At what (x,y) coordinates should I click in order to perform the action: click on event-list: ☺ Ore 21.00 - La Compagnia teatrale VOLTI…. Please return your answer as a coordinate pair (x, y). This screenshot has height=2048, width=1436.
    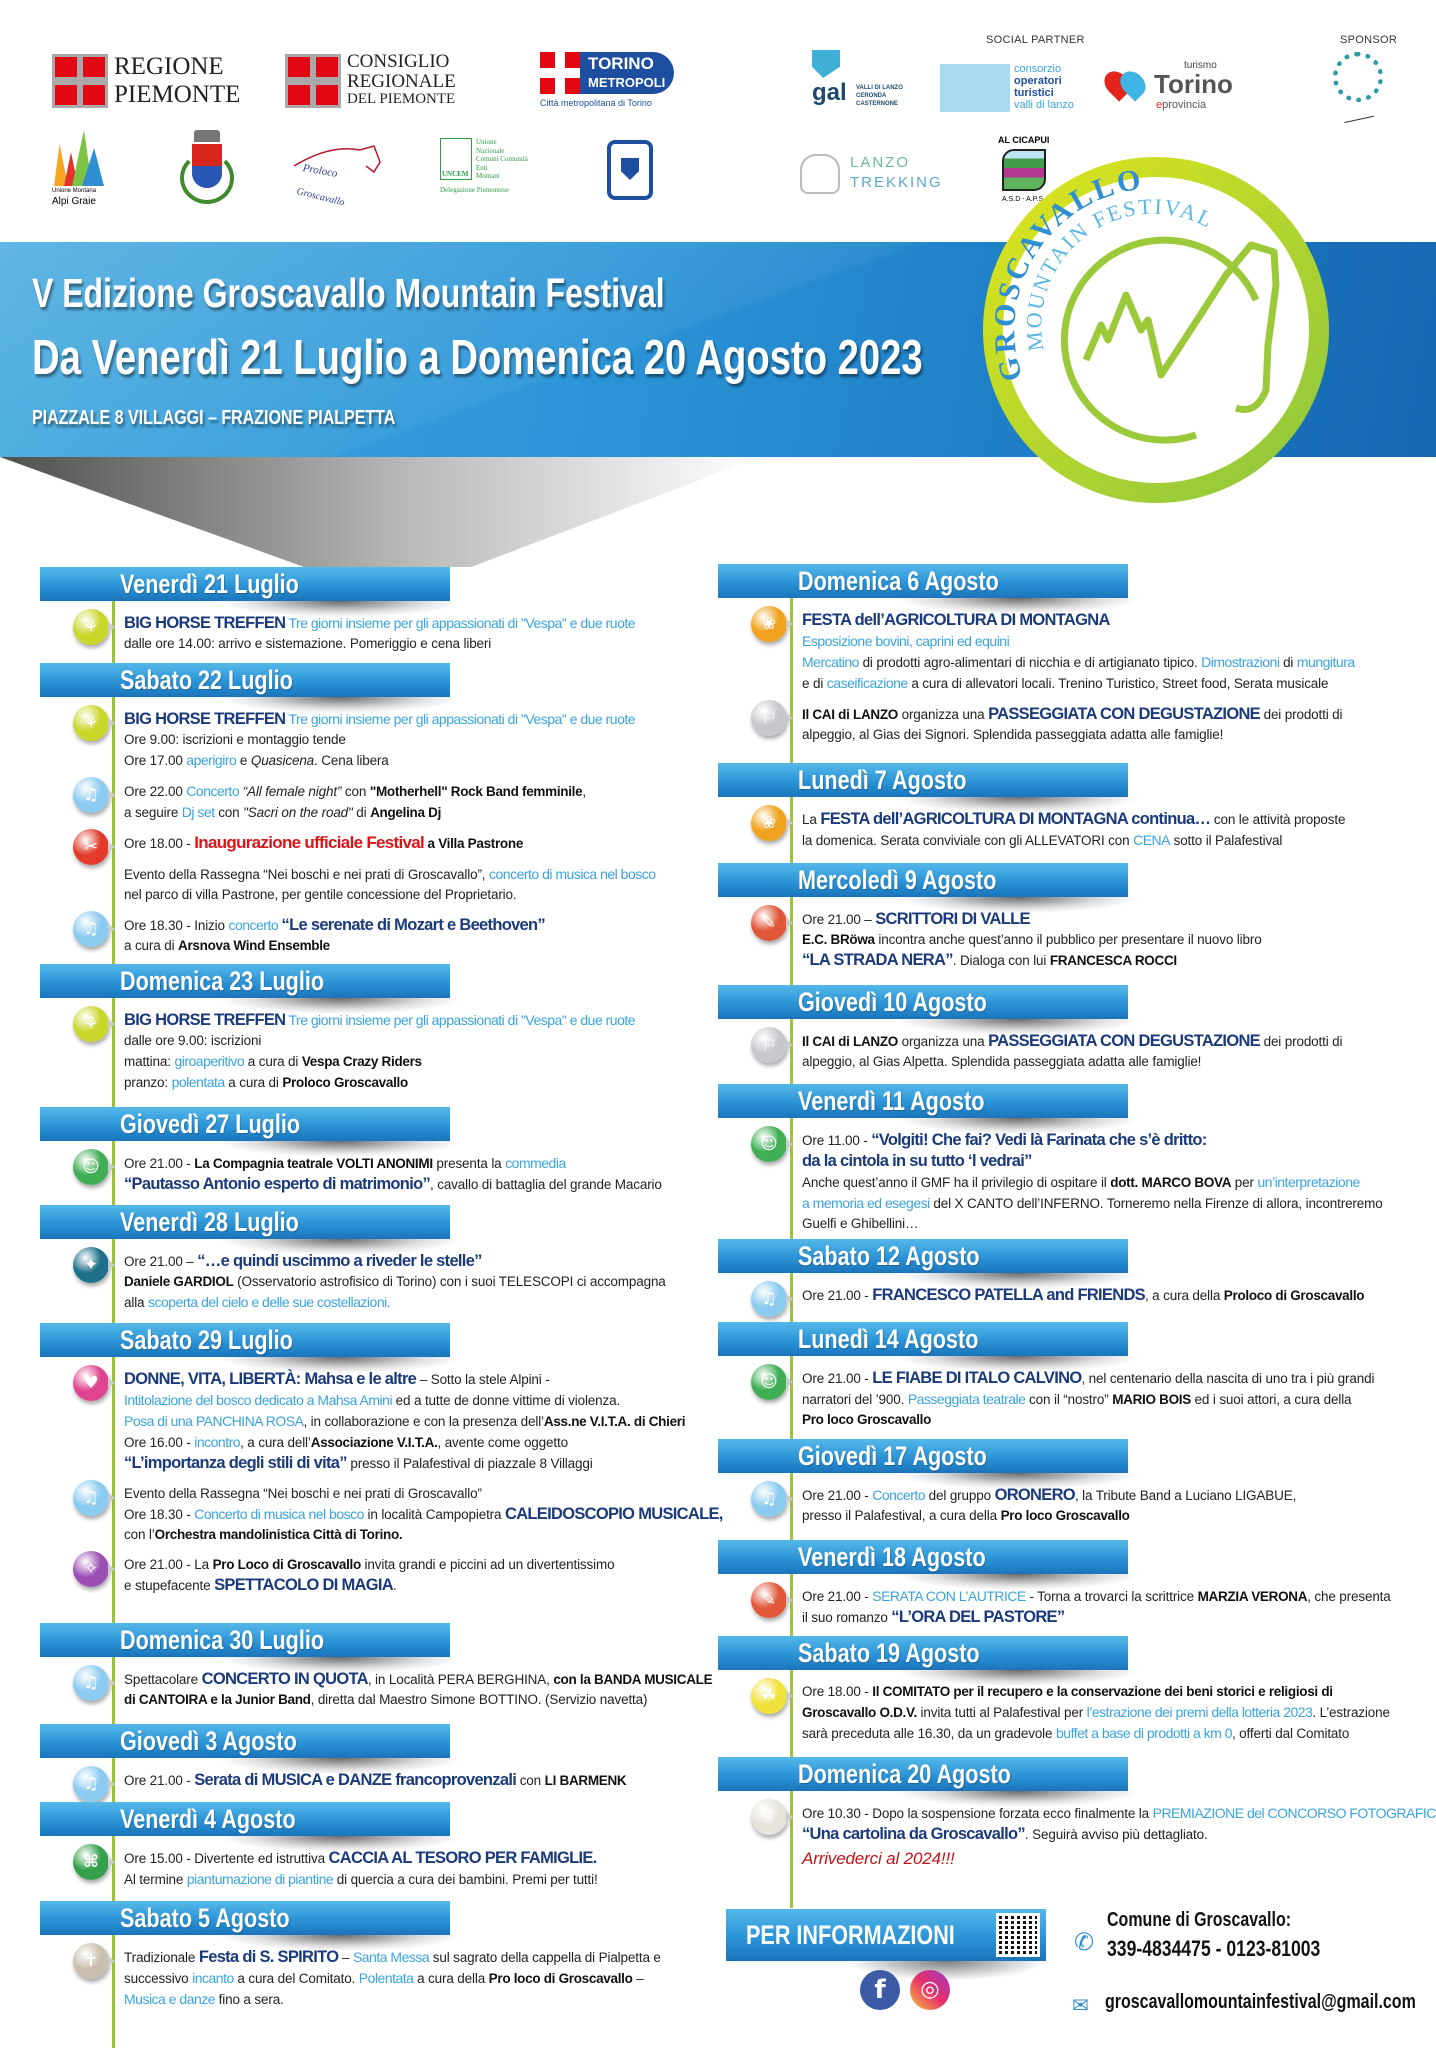
    Looking at the image, I should click on (390, 1168).